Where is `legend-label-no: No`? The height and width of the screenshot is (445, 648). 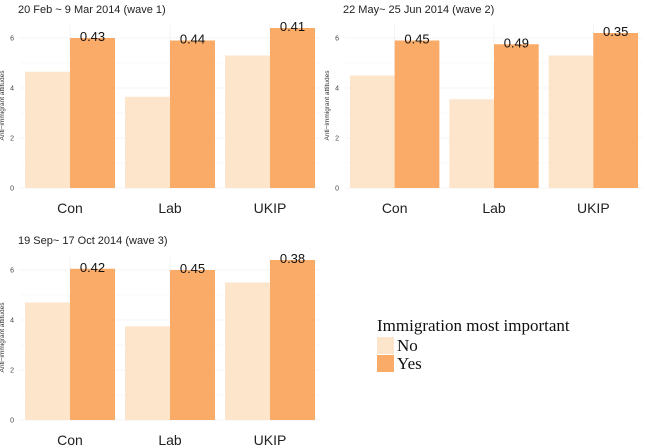 legend-label-no: No is located at coordinates (407, 345).